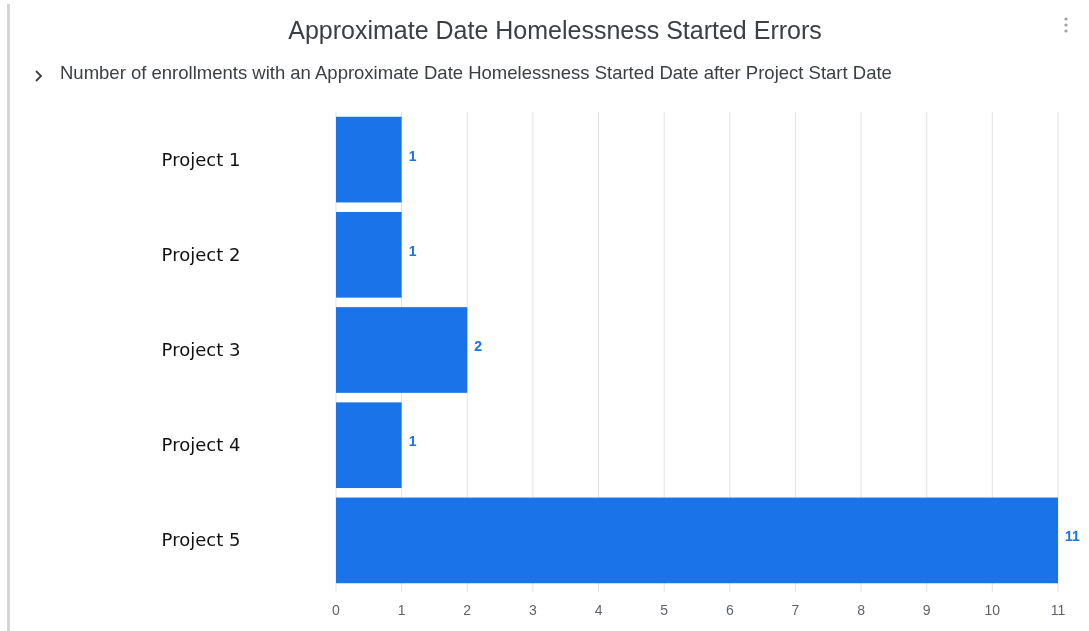 This screenshot has width=1089, height=631. What do you see at coordinates (992, 610) in the screenshot?
I see `x-tick-label: 10` at bounding box center [992, 610].